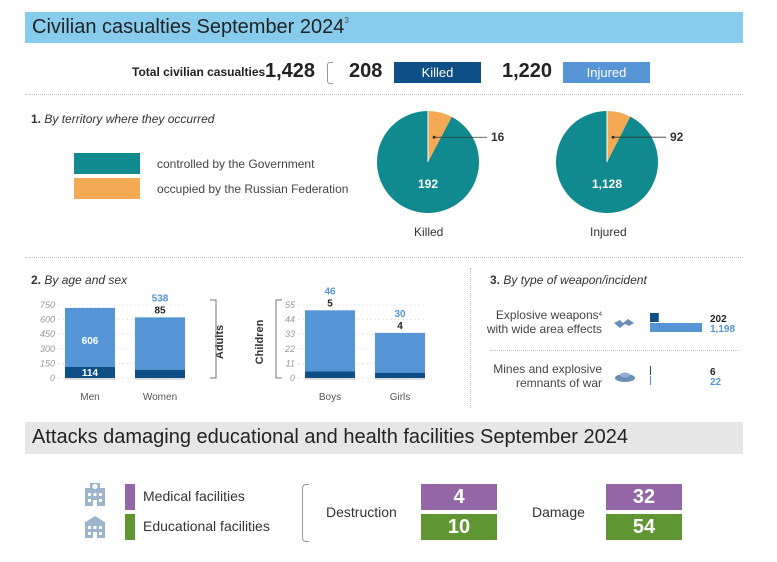 The image size is (777, 562). I want to click on legend-swatch-government, so click(107, 163).